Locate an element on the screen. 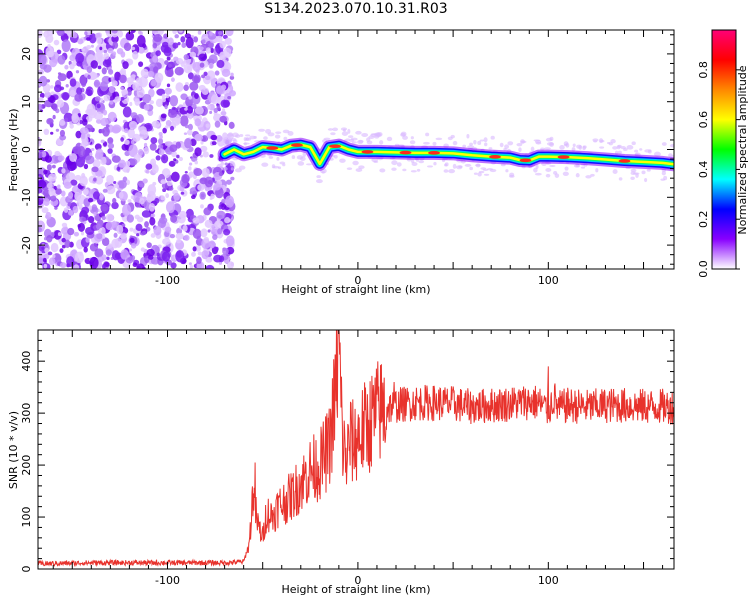 The width and height of the screenshot is (750, 600). colorbar-tick-label: 0.2 is located at coordinates (703, 219).